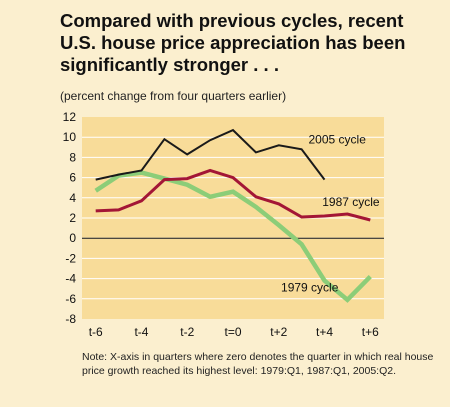 This screenshot has width=450, height=407. What do you see at coordinates (72, 178) in the screenshot?
I see `y-tick-label: 6` at bounding box center [72, 178].